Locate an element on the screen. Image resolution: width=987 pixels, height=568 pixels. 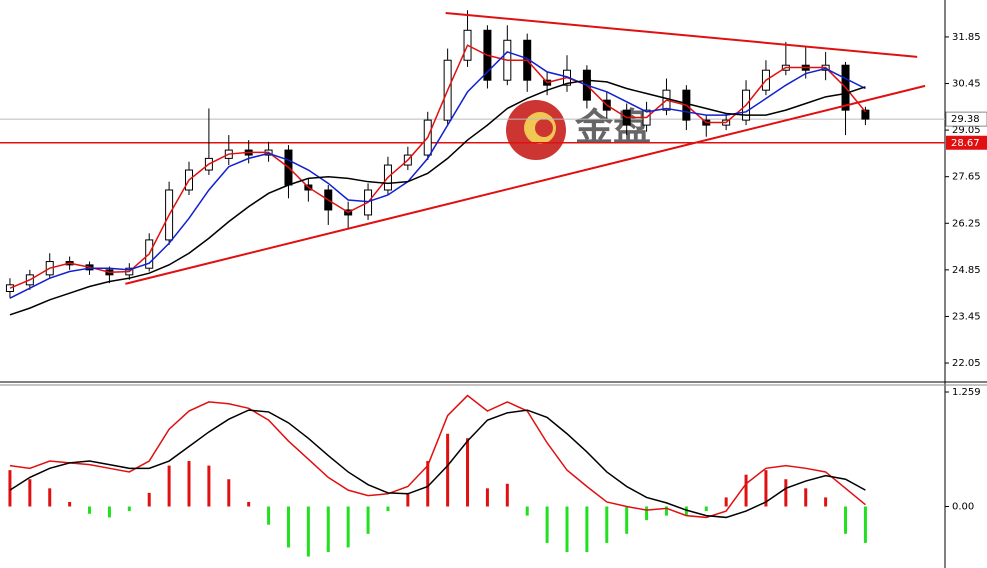
last-price-box is located at coordinates (966, 119).